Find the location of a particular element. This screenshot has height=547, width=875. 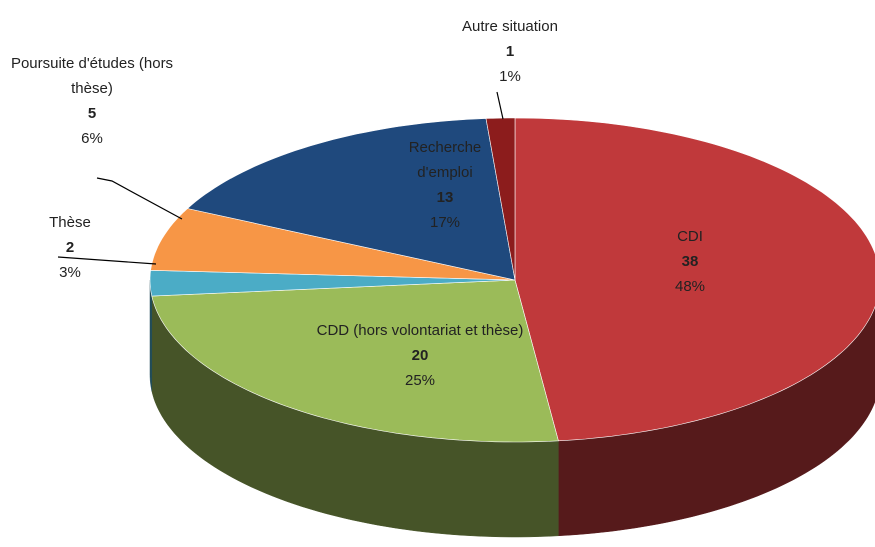

label-cnt: 1 is located at coordinates (510, 51).